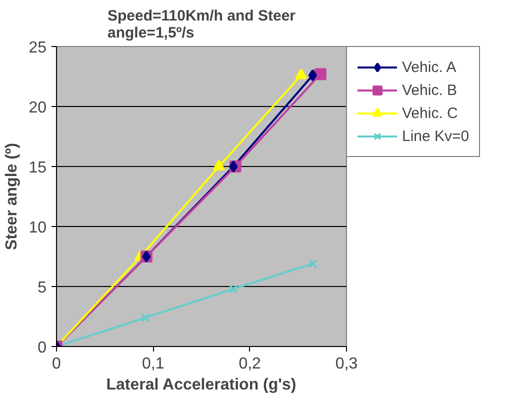 The height and width of the screenshot is (420, 522). I want to click on y-tick-label: 20, so click(37, 108).